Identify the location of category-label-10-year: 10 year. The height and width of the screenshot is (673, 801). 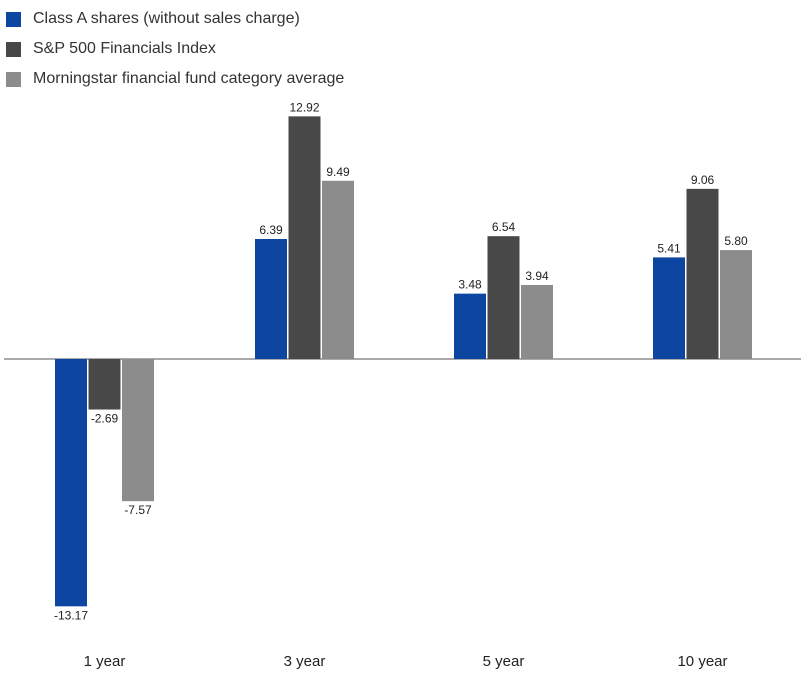
(702, 661).